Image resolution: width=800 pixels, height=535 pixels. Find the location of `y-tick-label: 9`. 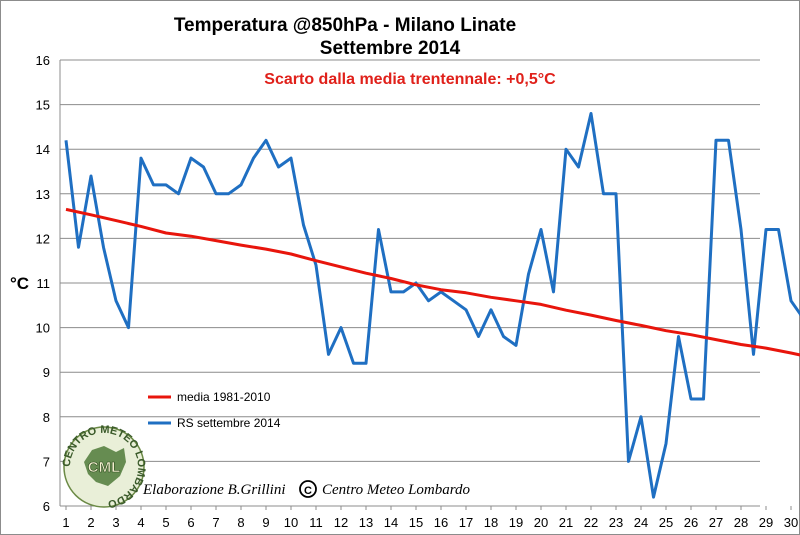

y-tick-label: 9 is located at coordinates (46, 372).